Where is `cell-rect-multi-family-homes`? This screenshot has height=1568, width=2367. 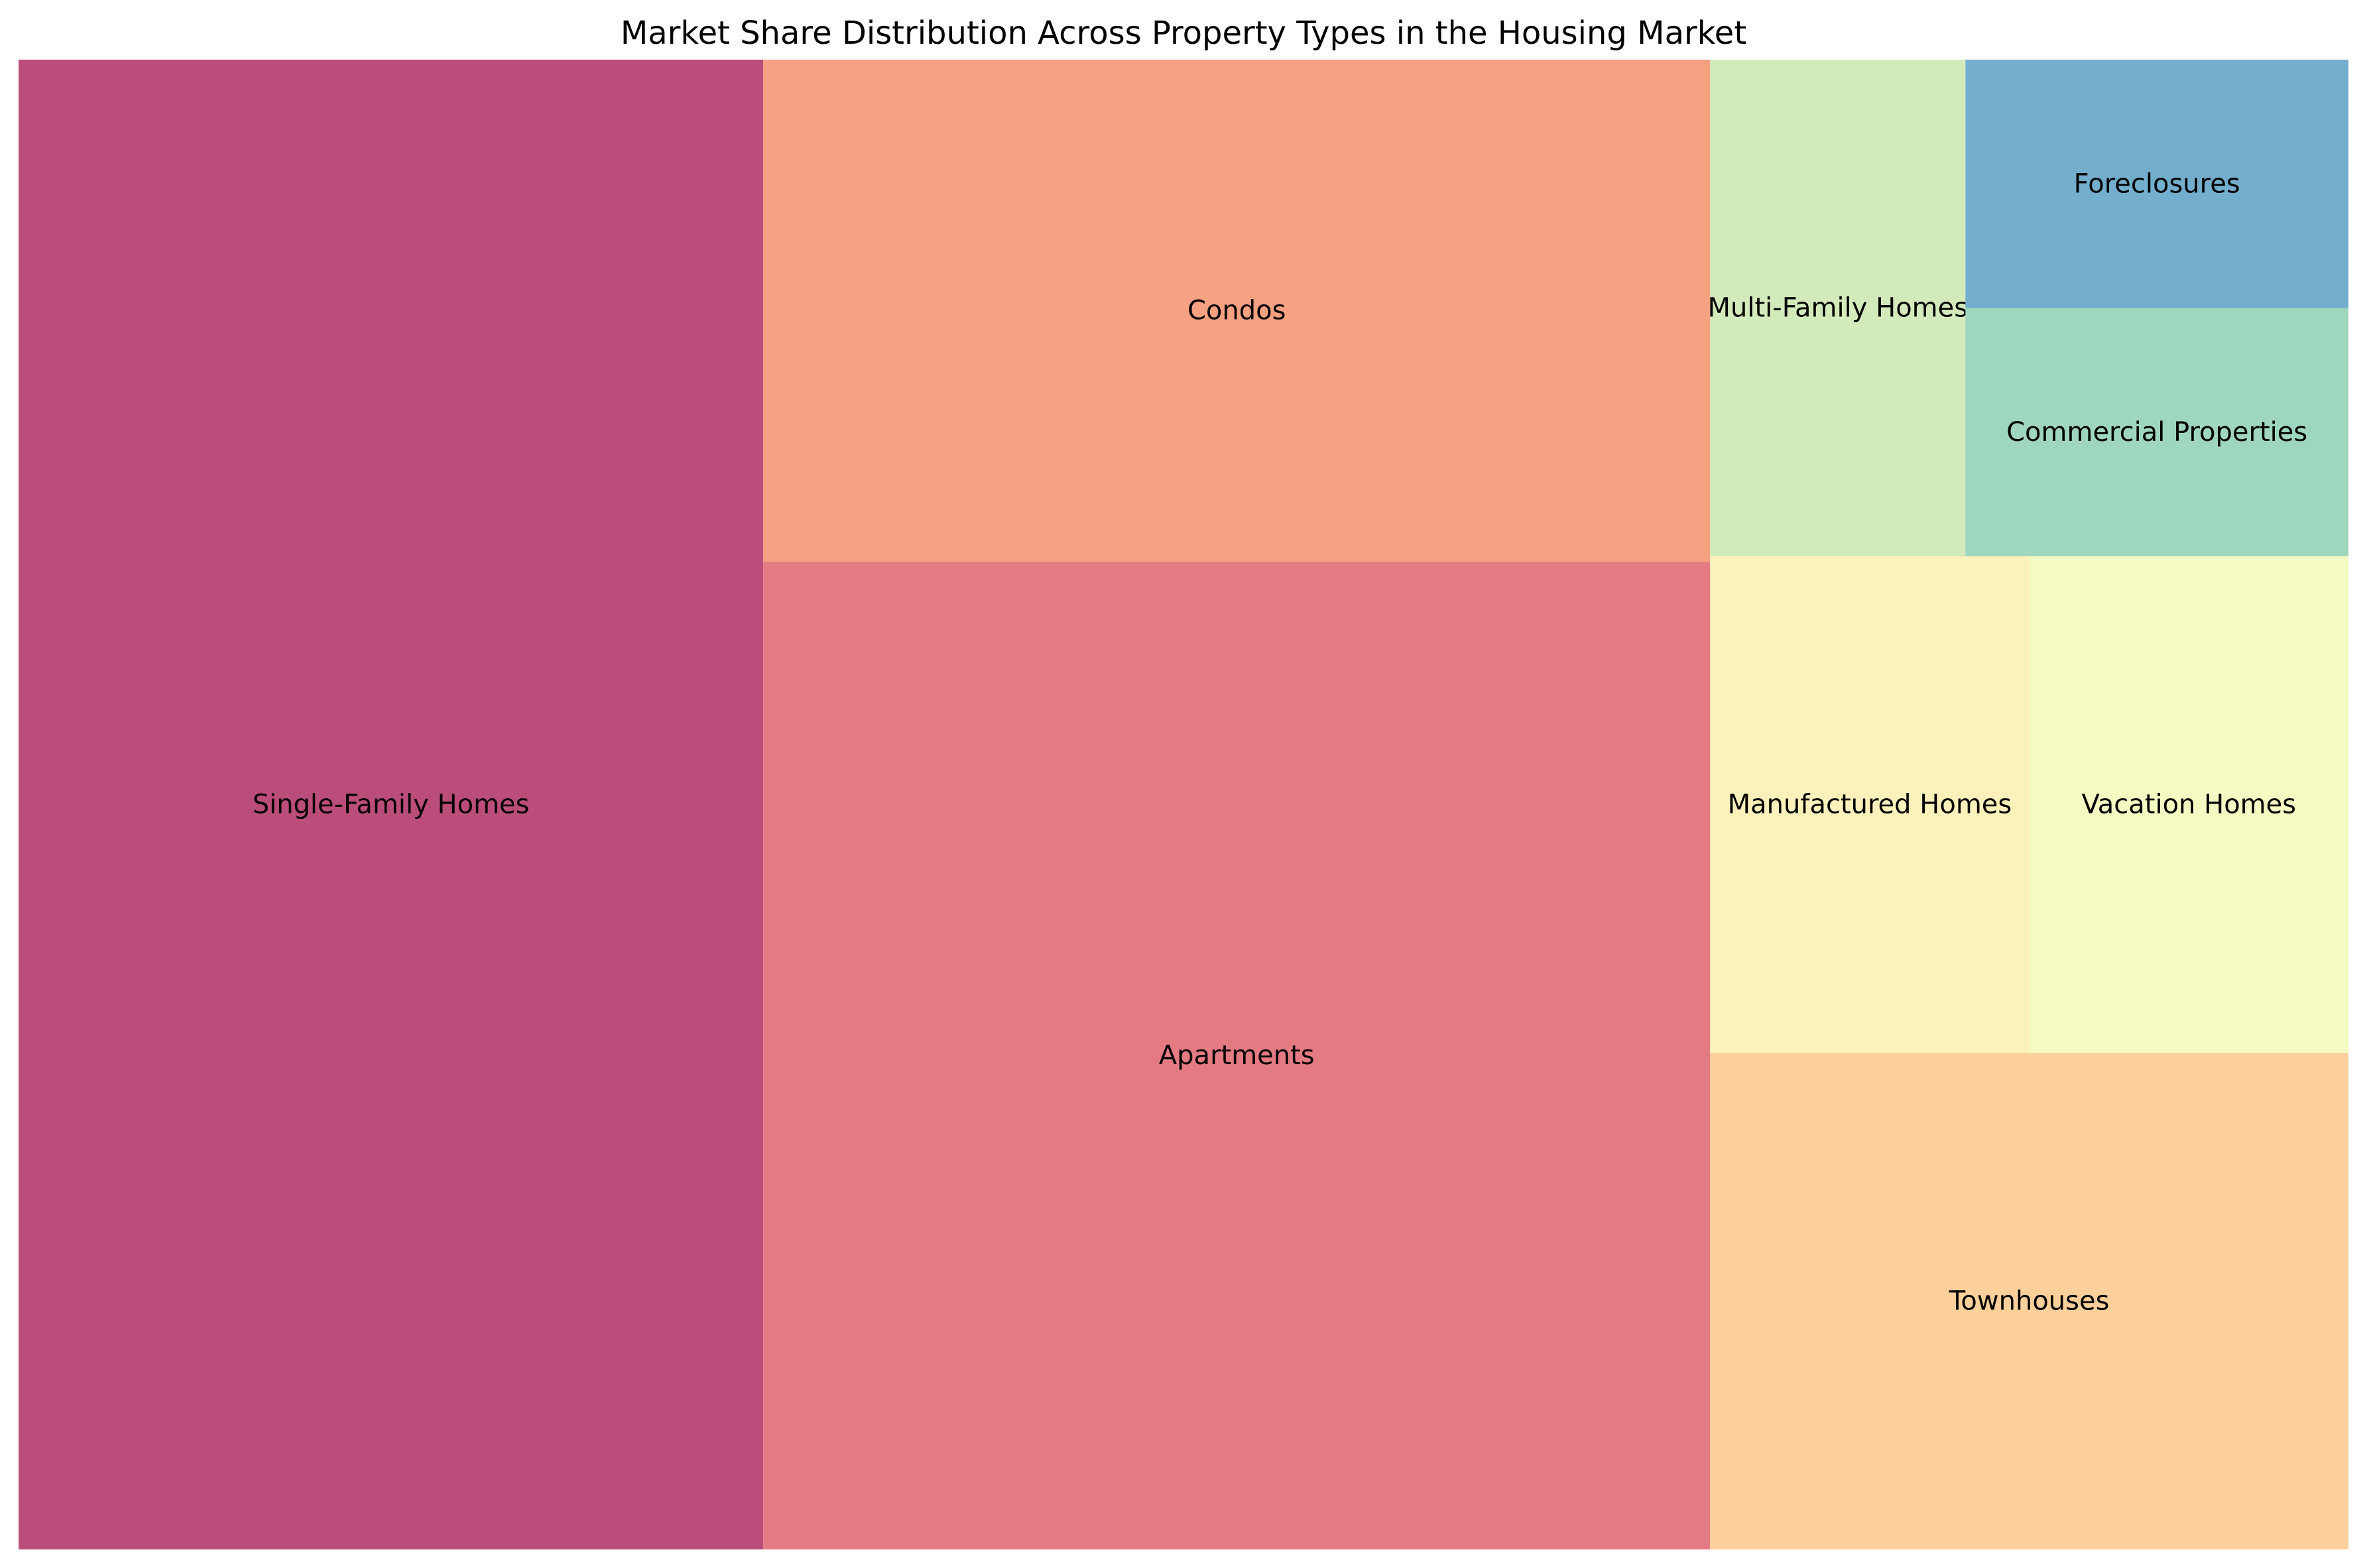
cell-rect-multi-family-homes is located at coordinates (1838, 308).